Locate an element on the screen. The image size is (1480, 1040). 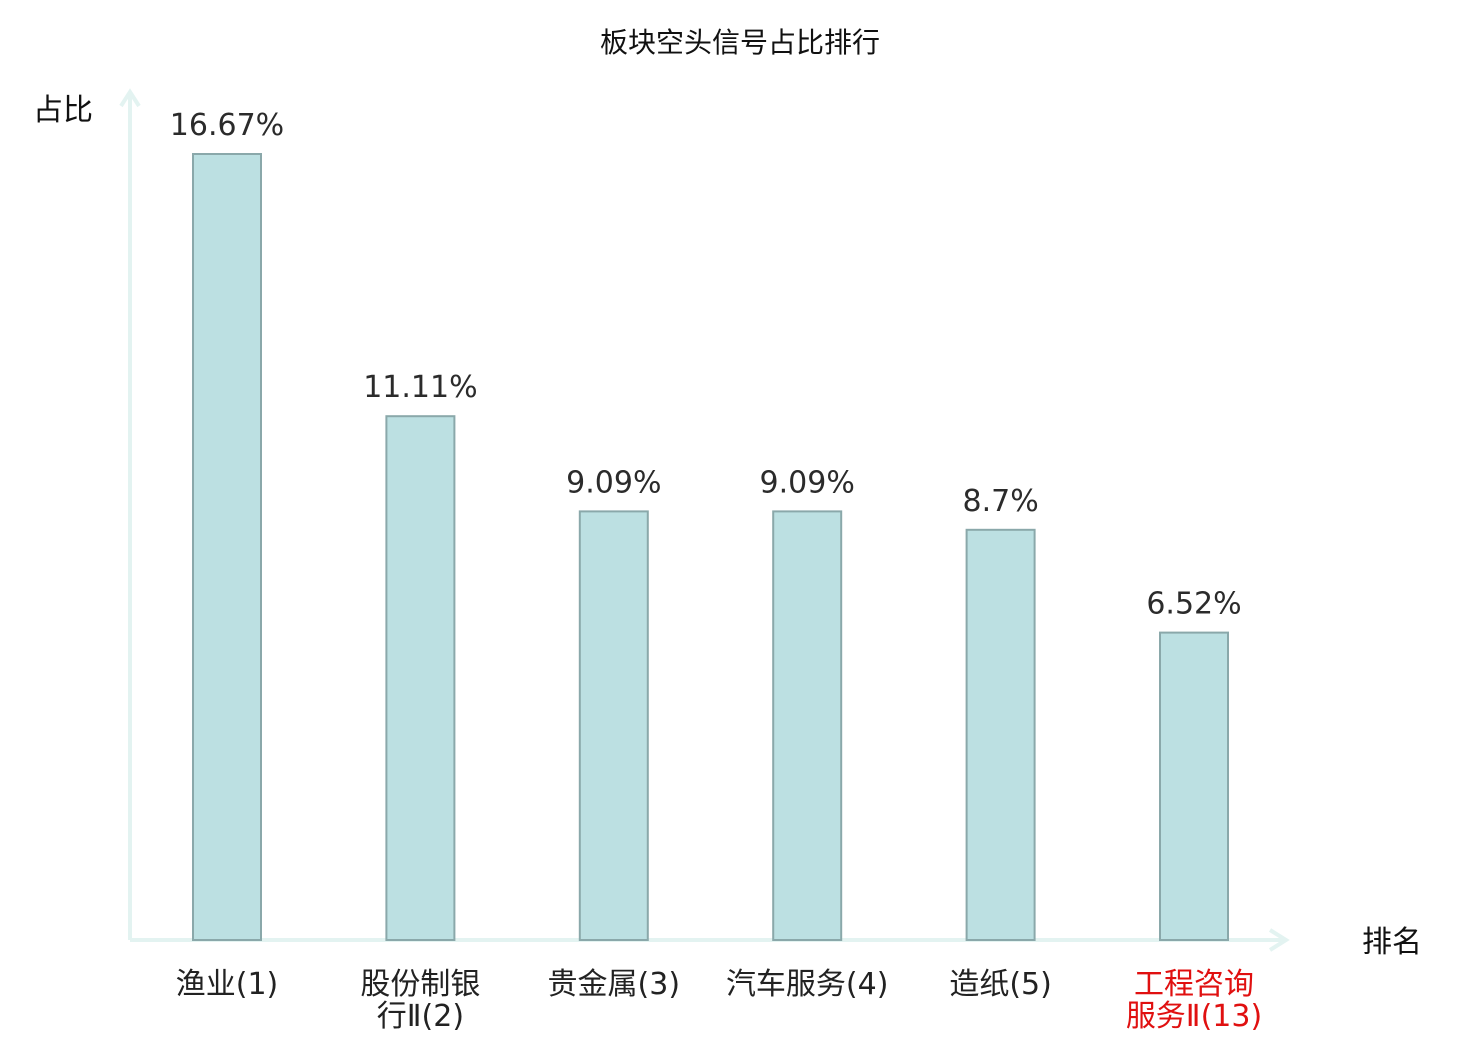
bar-value-label: 6.52% is located at coordinates (1193, 604).